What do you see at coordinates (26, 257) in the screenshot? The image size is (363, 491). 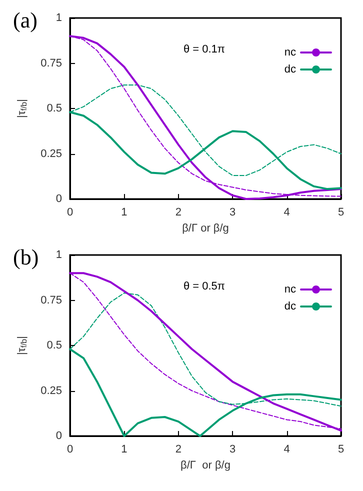 I see `chart-title: (b)` at bounding box center [26, 257].